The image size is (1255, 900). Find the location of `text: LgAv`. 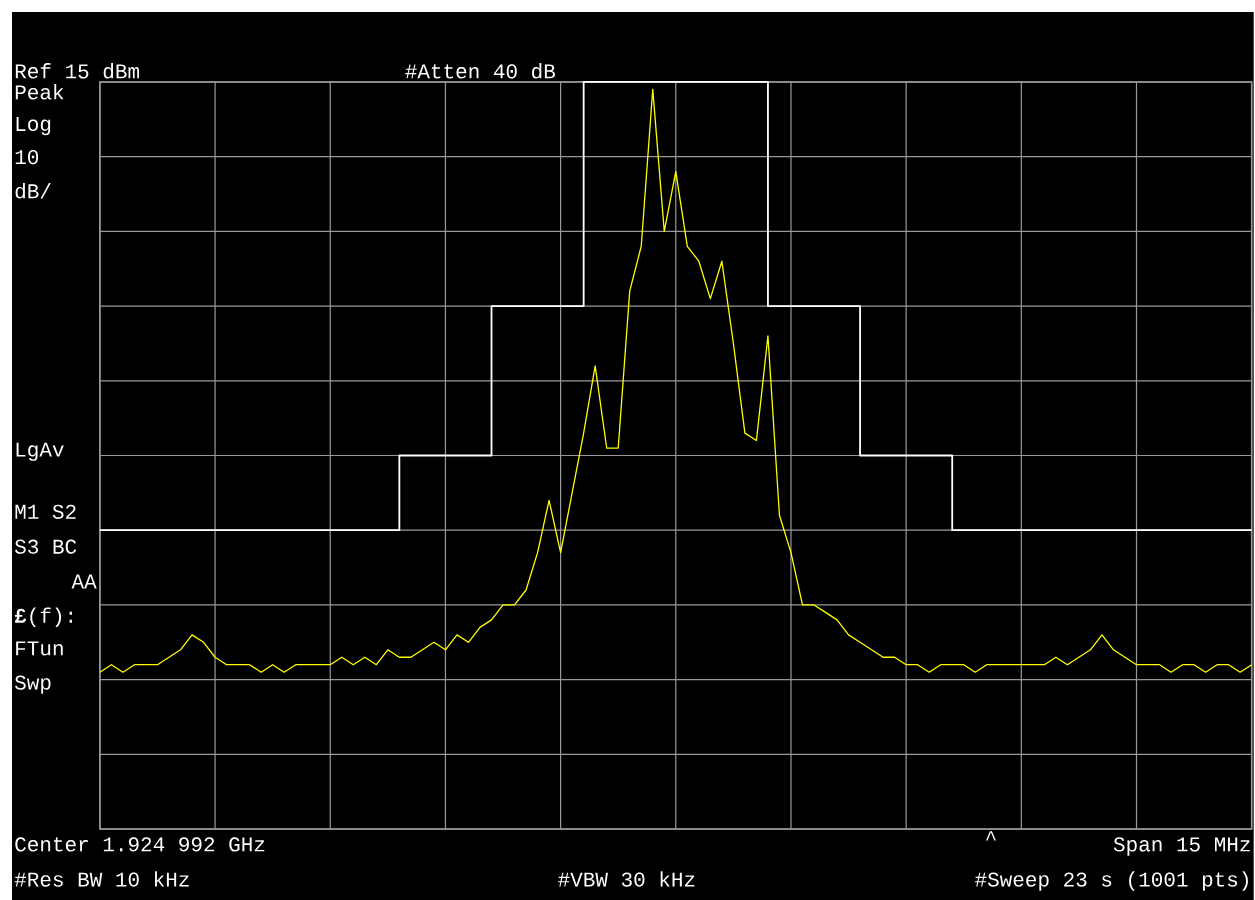

text: LgAv is located at coordinates (40, 451).